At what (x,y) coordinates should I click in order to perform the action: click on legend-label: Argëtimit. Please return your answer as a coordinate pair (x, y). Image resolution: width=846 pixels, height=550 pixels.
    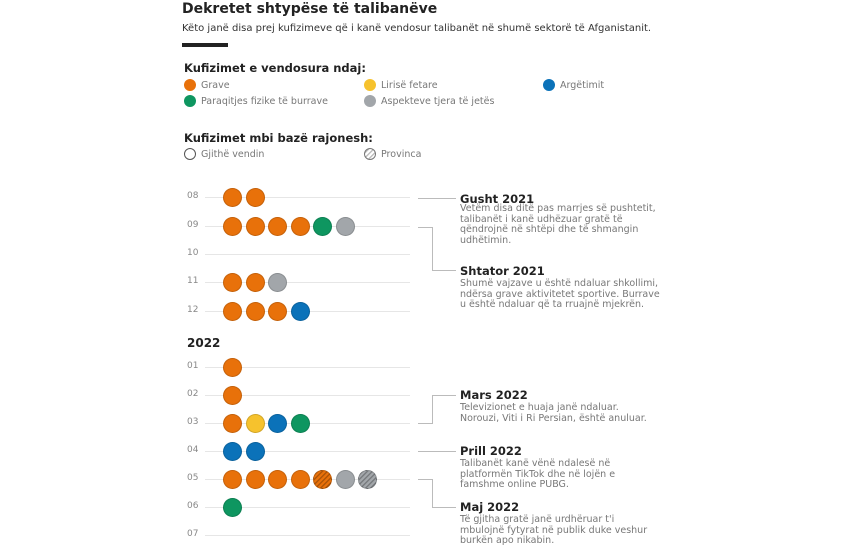
    Looking at the image, I should click on (582, 85).